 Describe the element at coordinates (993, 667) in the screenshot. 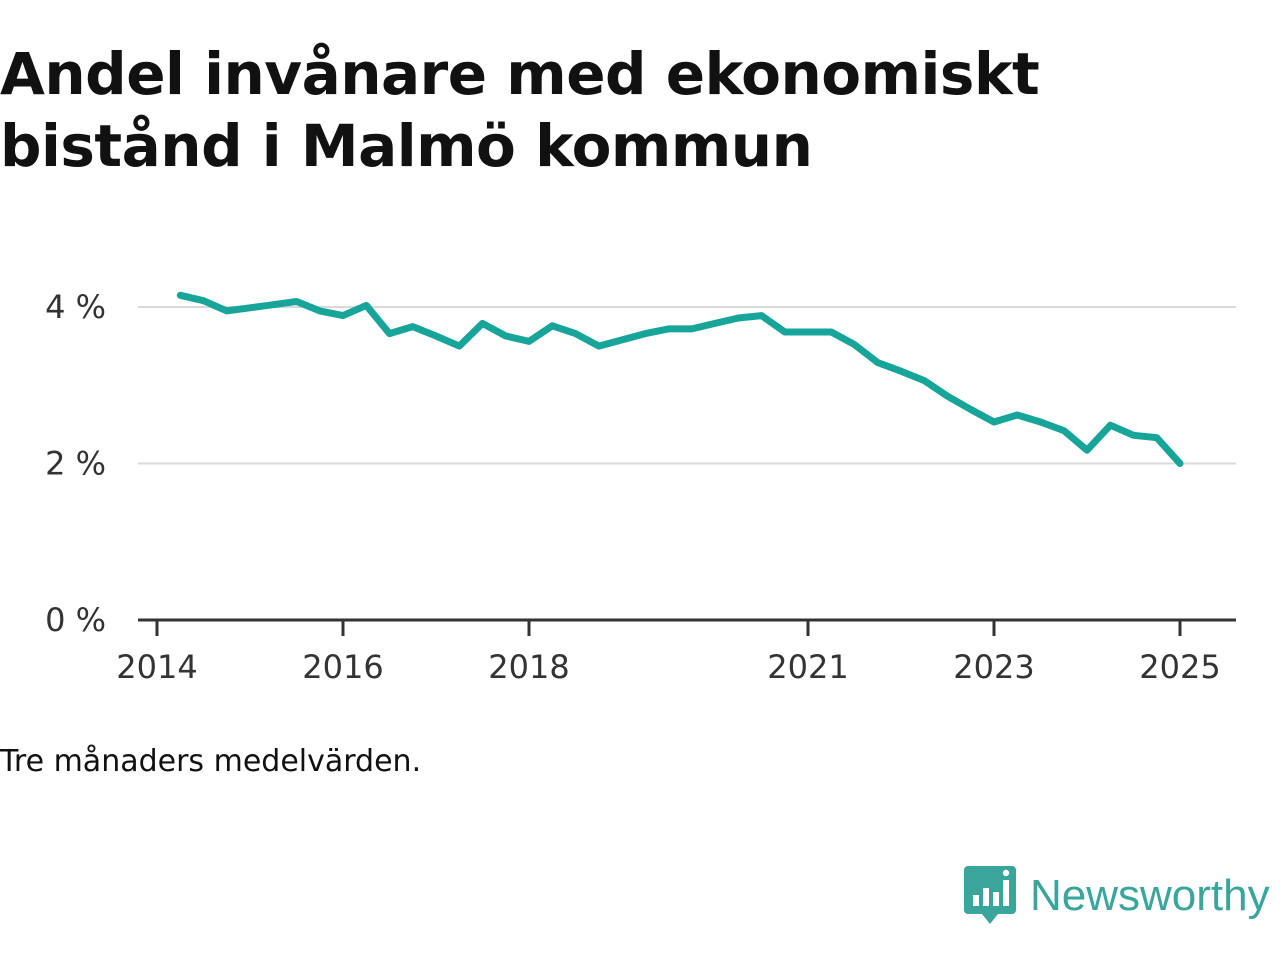

I see `x-tick-label: 2023` at that location.